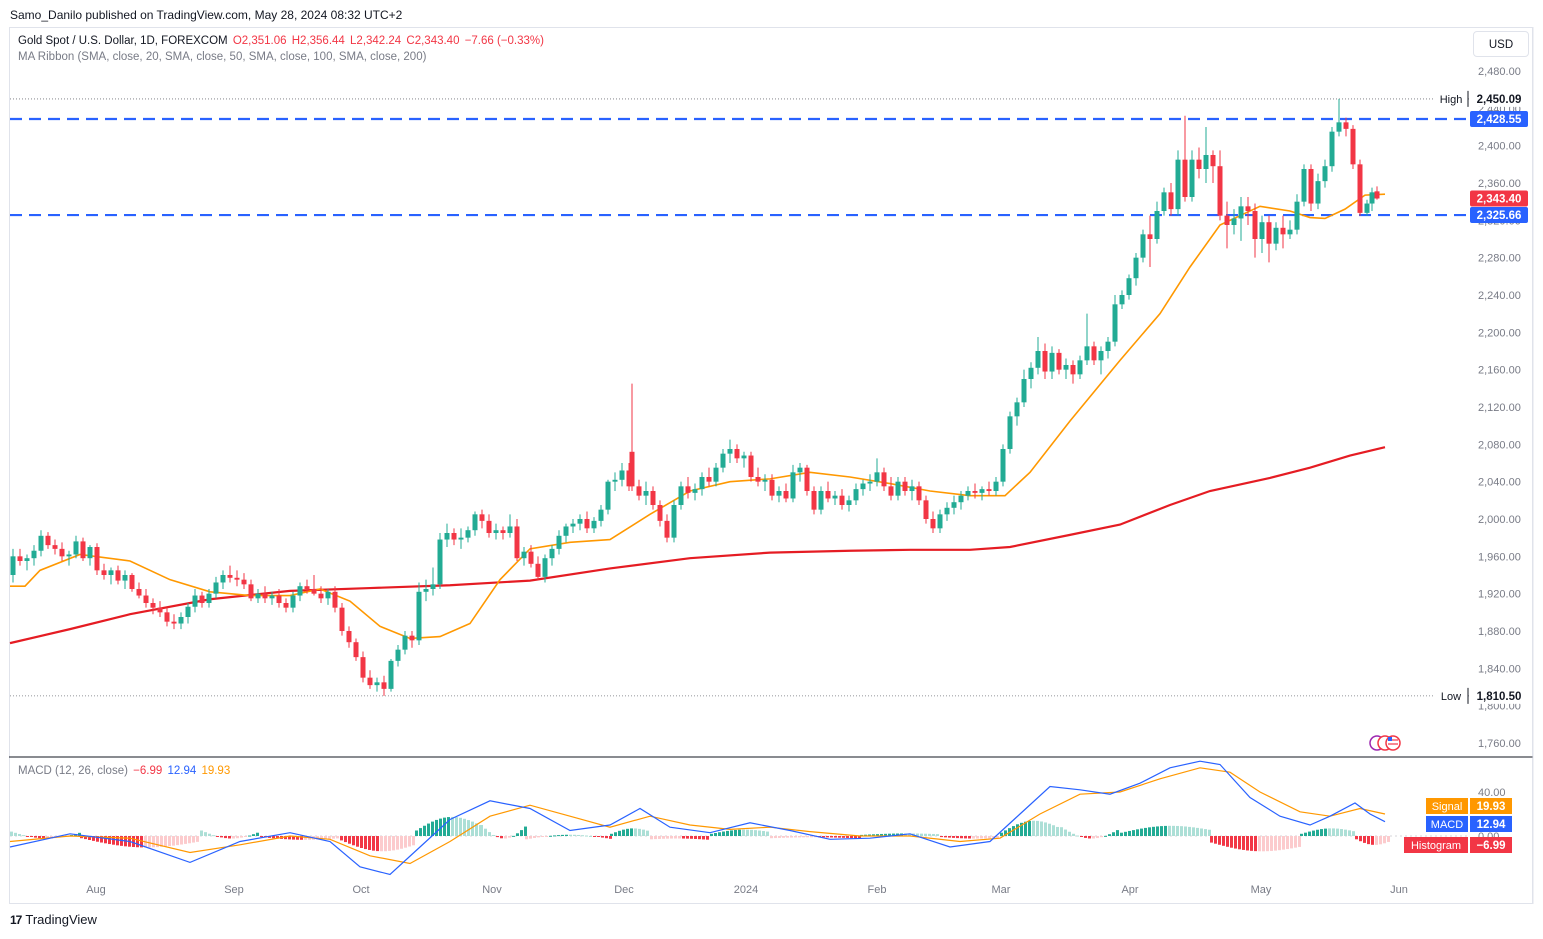 Image resolution: width=1543 pixels, height=939 pixels. What do you see at coordinates (123, 41) in the screenshot?
I see `symbol-title: Gold Spot / U.S. Dollar, 1D, FOREXCOM` at bounding box center [123, 41].